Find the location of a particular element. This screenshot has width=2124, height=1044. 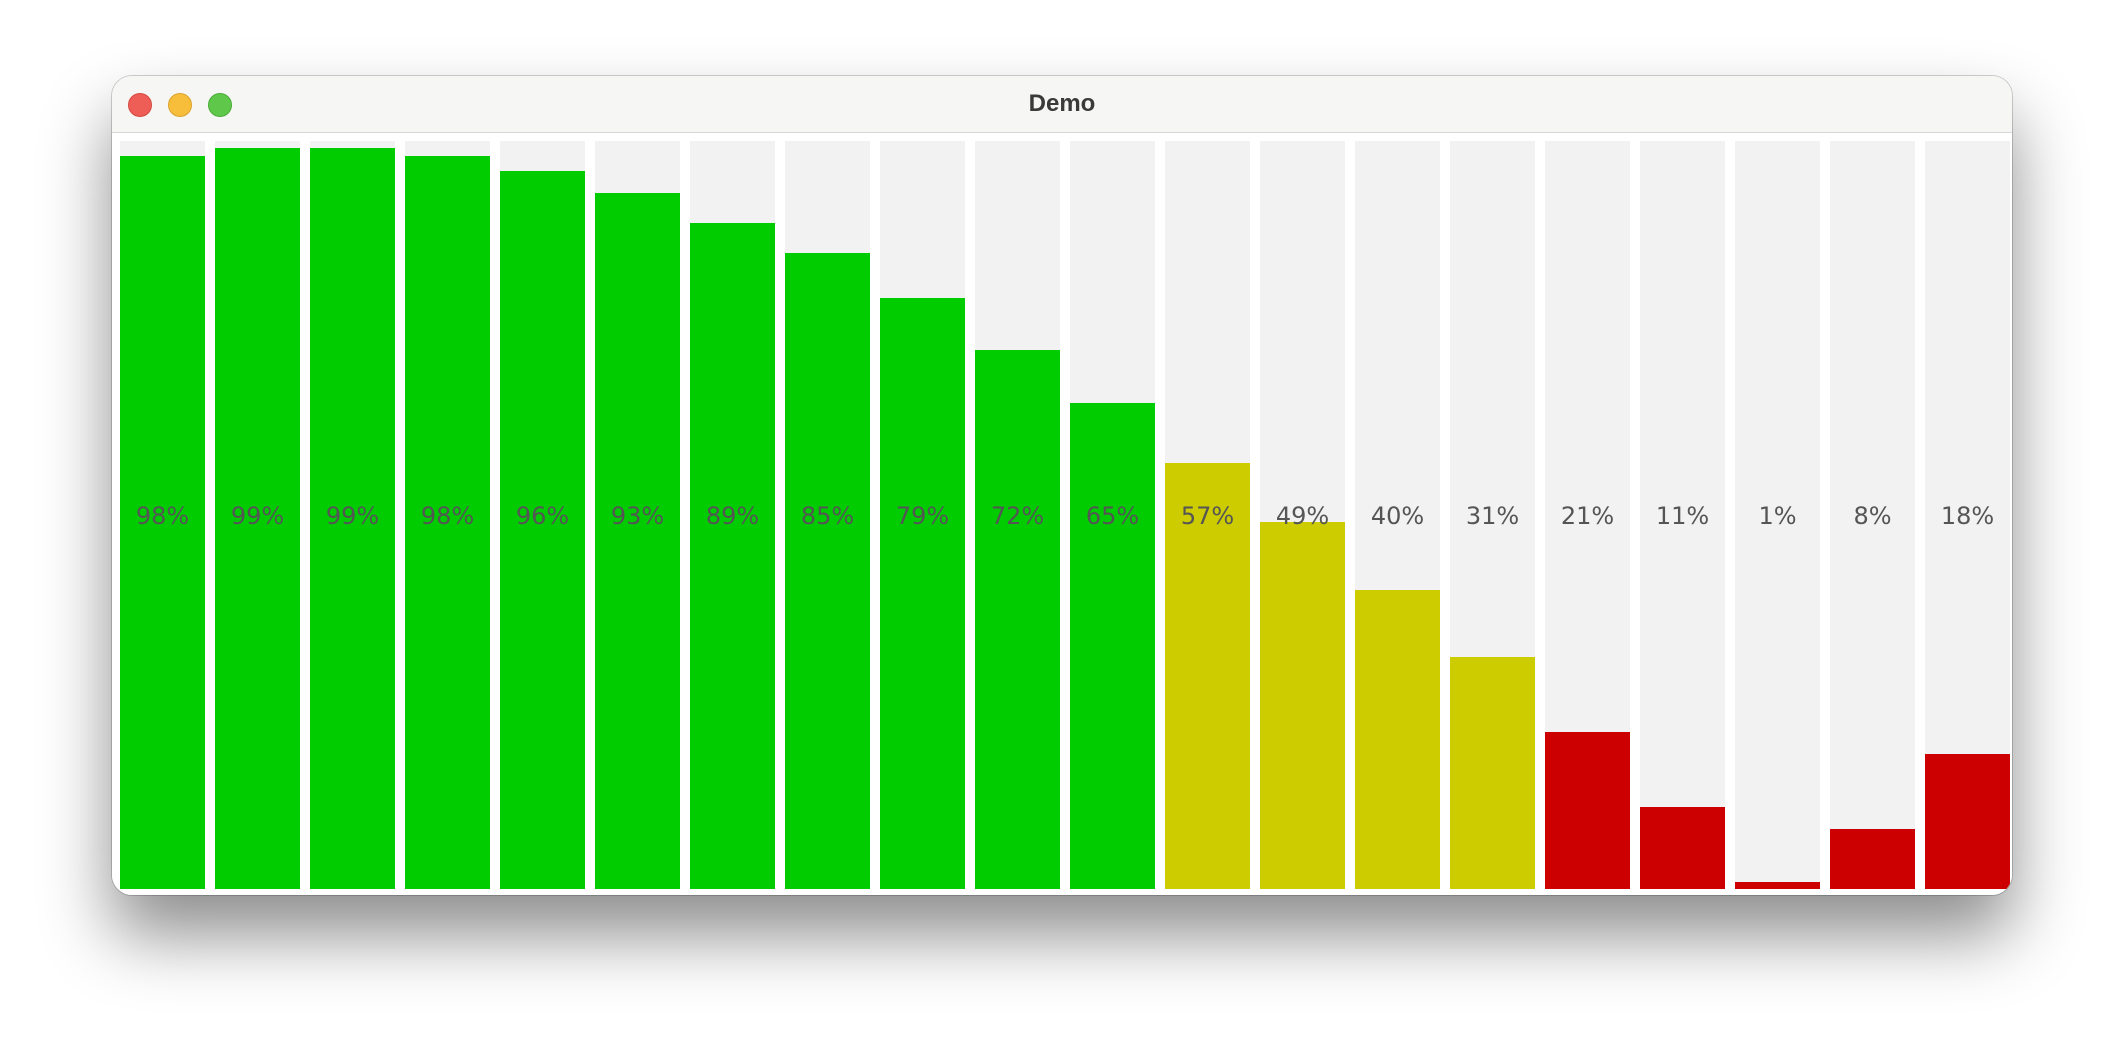

bar-column: 79% is located at coordinates (922, 515).